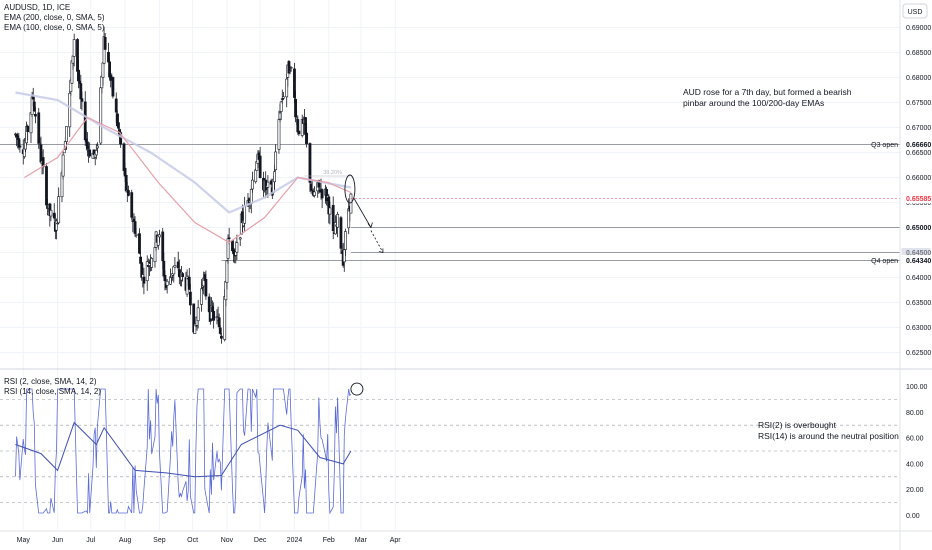 The width and height of the screenshot is (932, 550). What do you see at coordinates (329, 540) in the screenshot?
I see `time-tick-label: Feb` at bounding box center [329, 540].